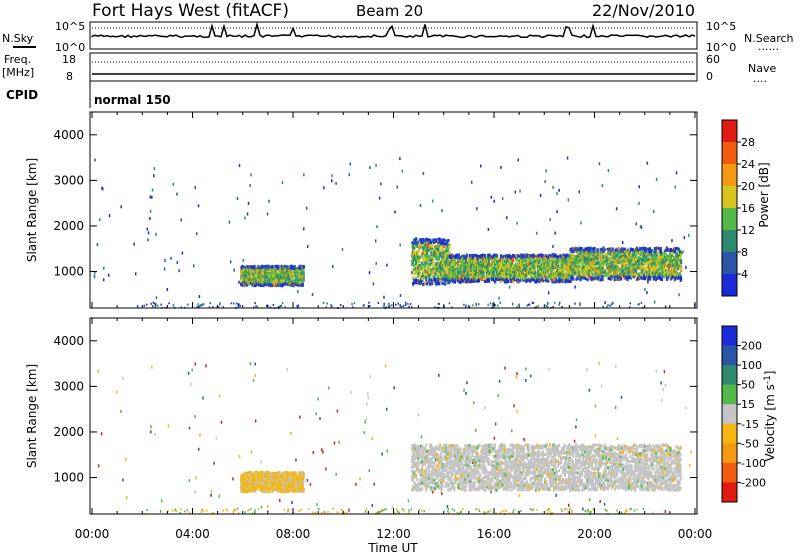 The height and width of the screenshot is (554, 800). I want to click on noise-tick-bottom-left: 10^0, so click(70, 47).